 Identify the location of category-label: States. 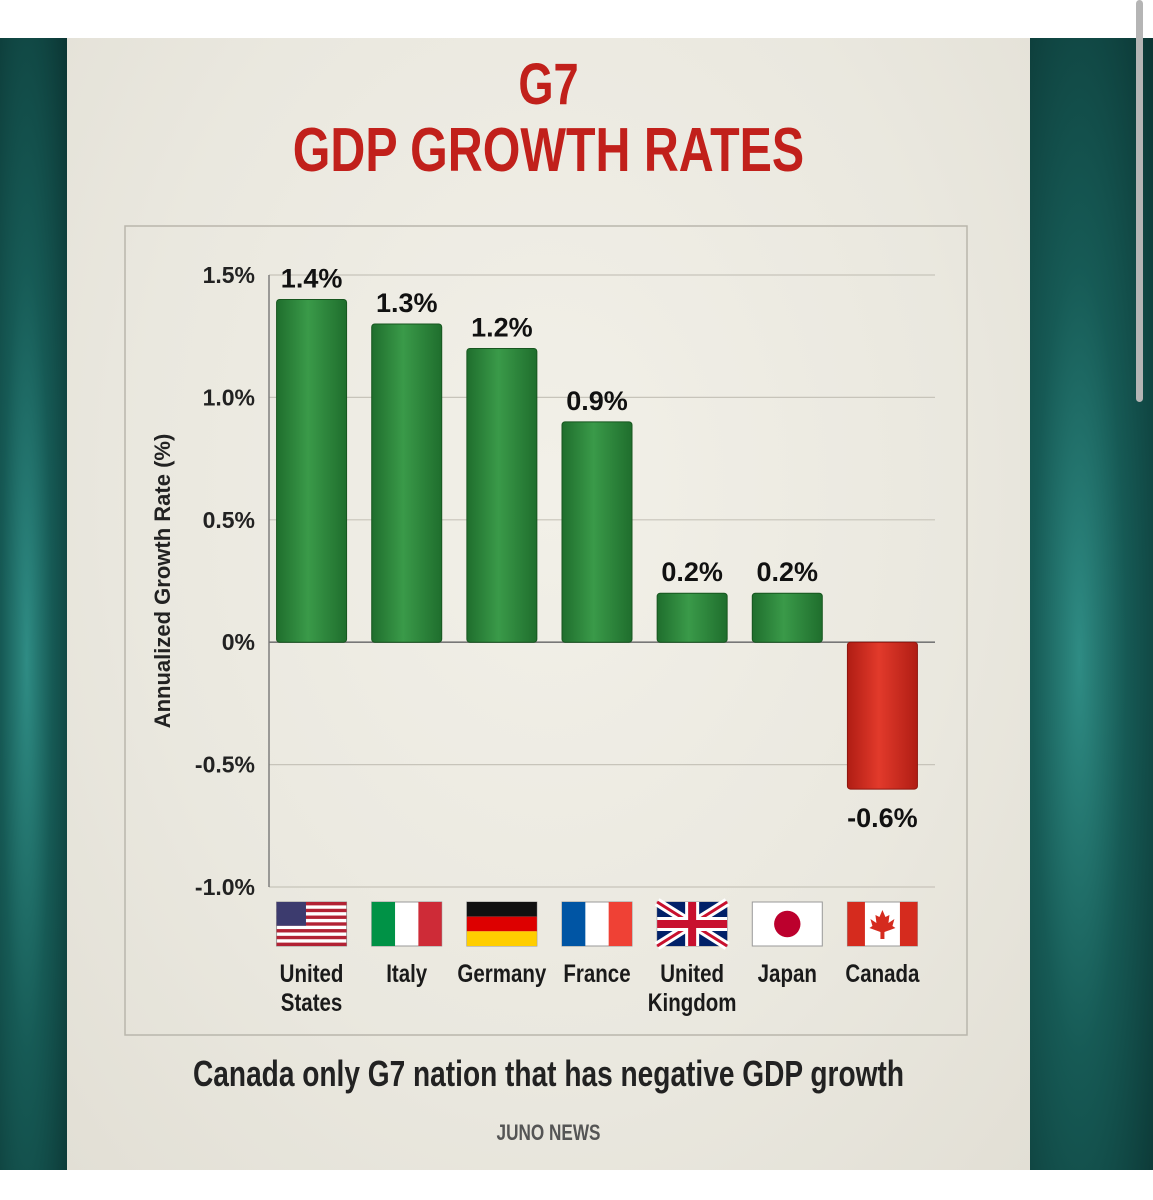
(312, 1002).